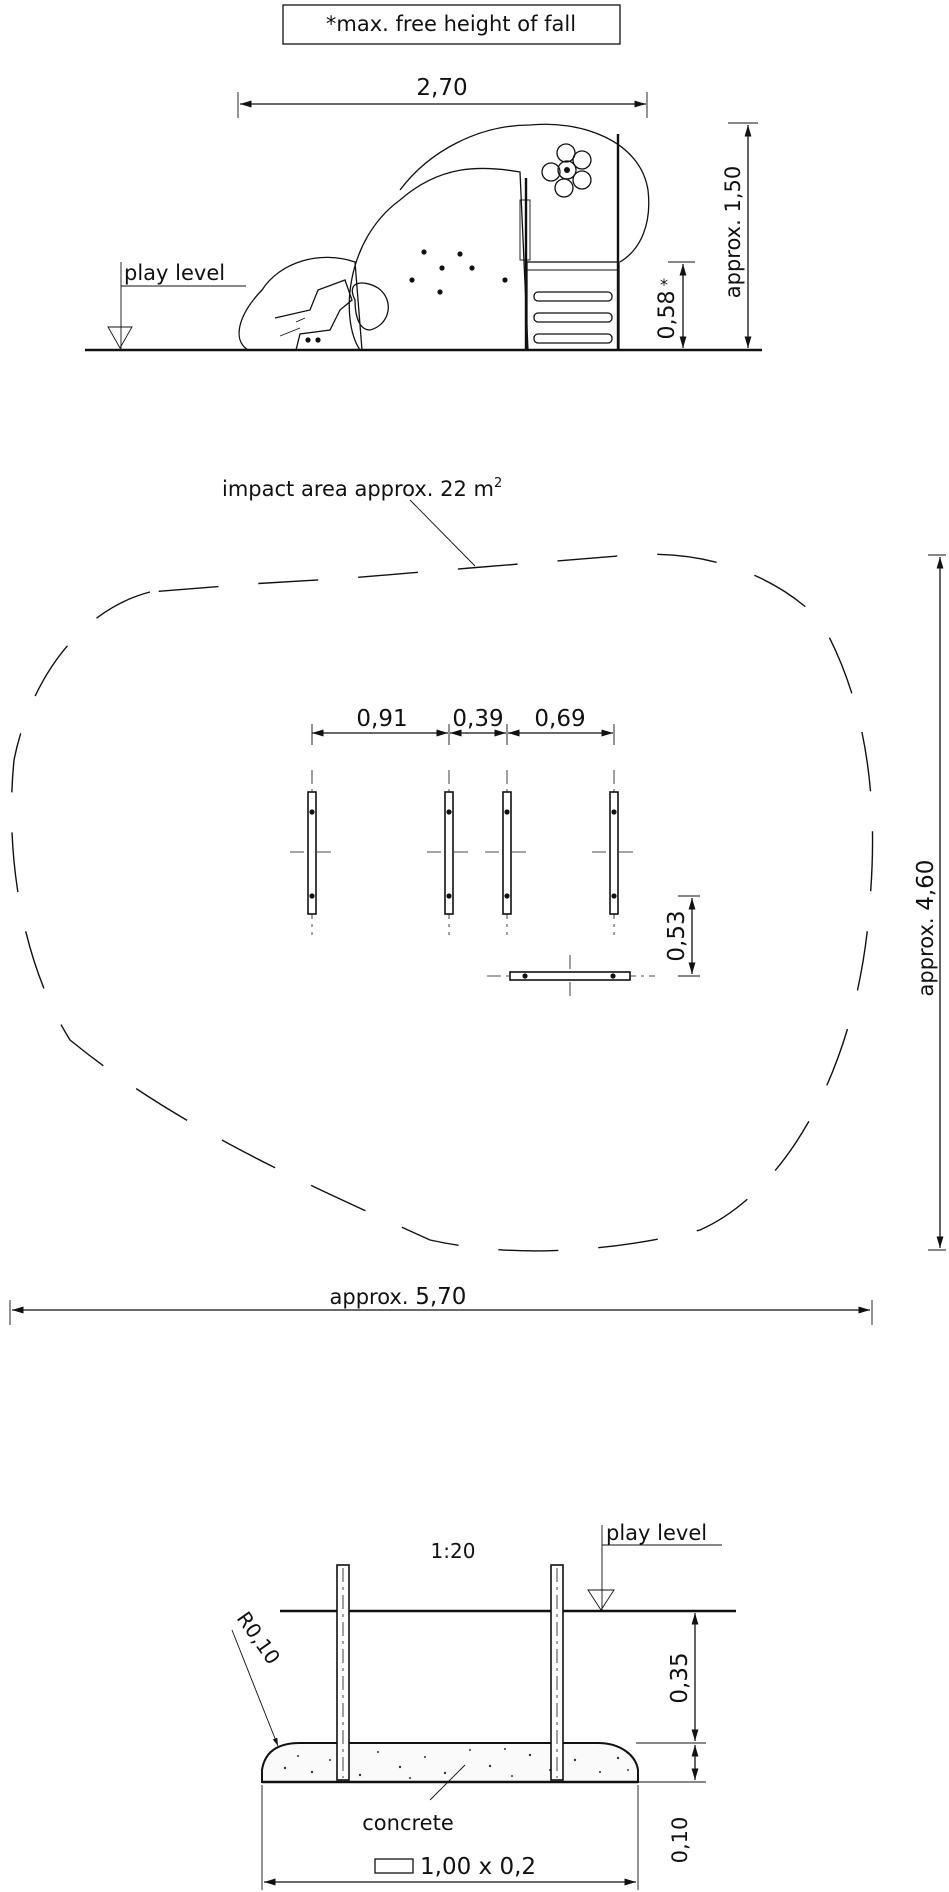  I want to click on spacing-1-label: 0,91, so click(381, 719).